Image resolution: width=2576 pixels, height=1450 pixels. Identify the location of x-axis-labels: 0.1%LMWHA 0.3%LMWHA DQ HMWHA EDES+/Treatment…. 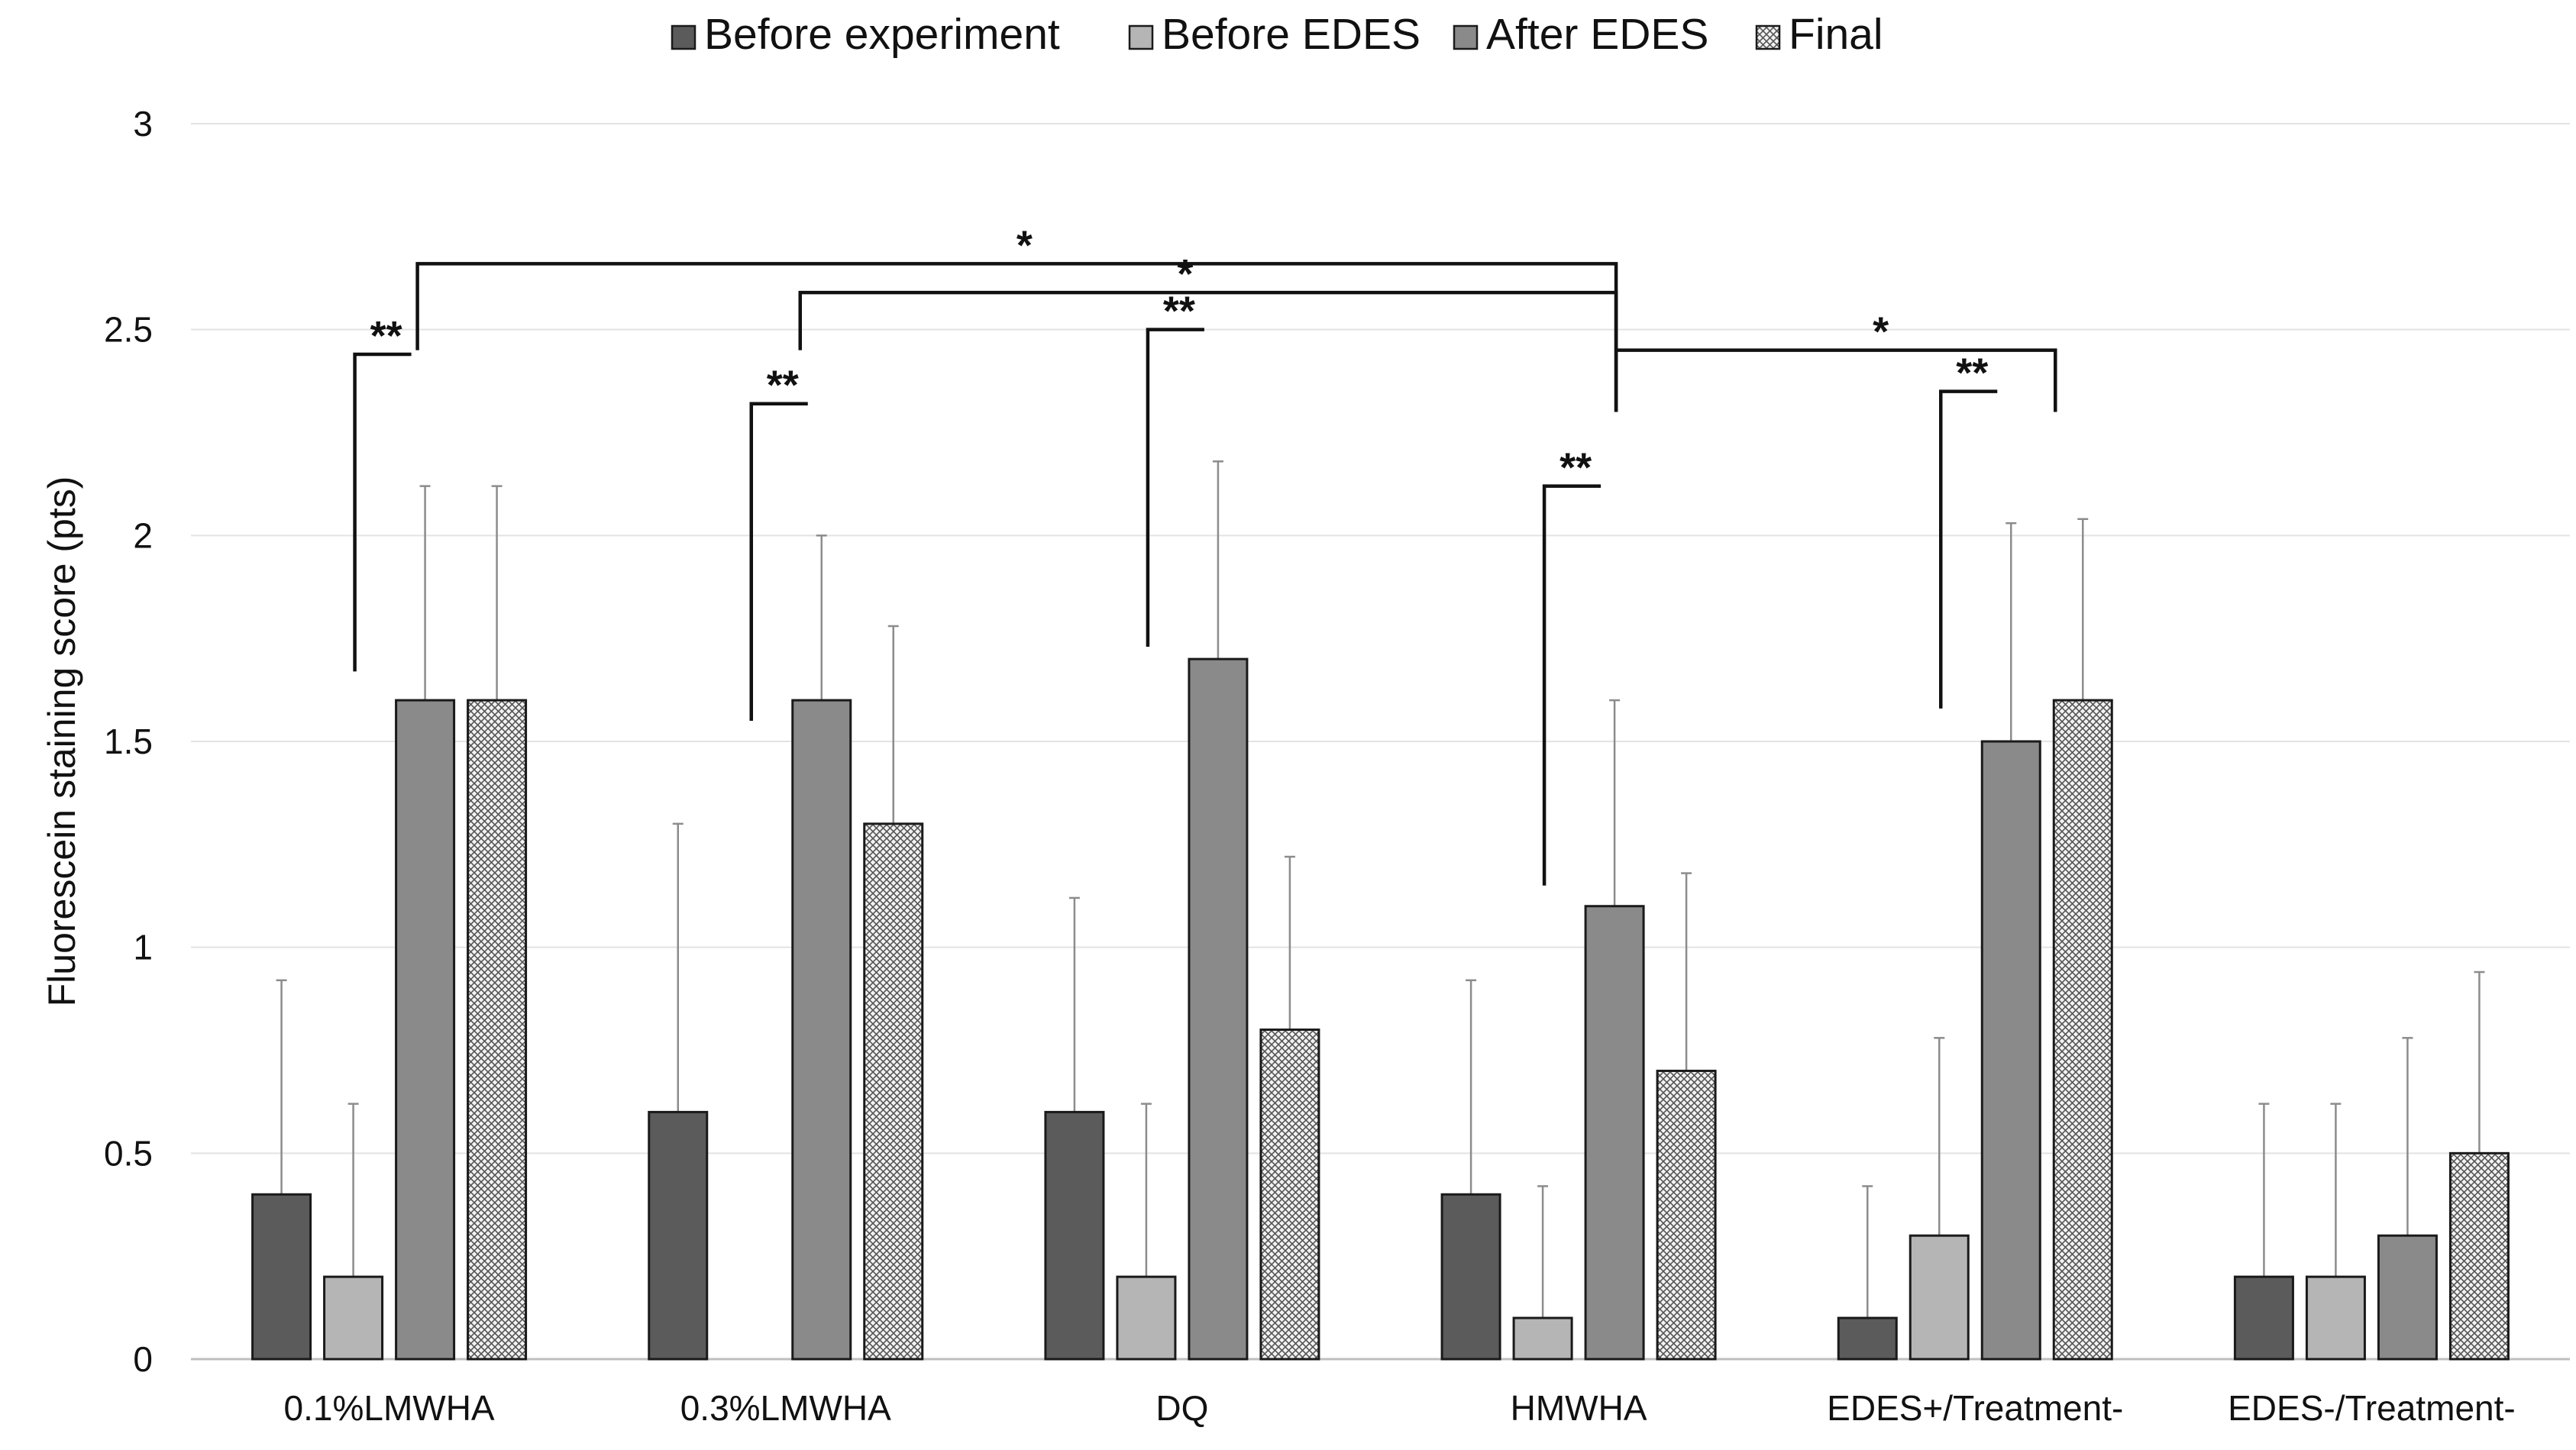
(1400, 1408).